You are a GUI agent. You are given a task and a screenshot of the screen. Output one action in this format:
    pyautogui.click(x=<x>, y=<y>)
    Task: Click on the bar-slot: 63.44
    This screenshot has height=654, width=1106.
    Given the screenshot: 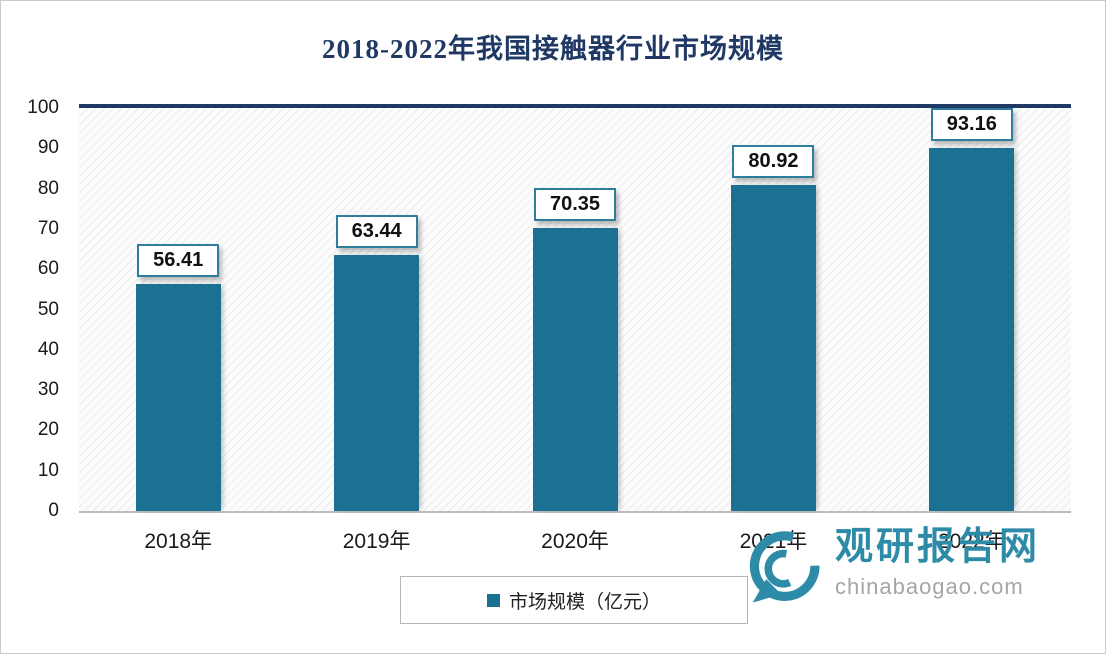 What is the action you would take?
    pyautogui.click(x=376, y=309)
    